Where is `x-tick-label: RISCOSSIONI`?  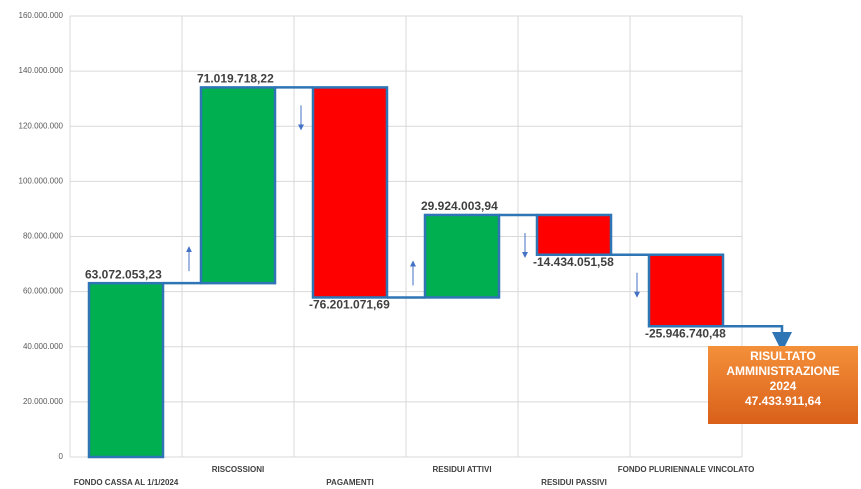 x-tick-label: RISCOSSIONI is located at coordinates (238, 469).